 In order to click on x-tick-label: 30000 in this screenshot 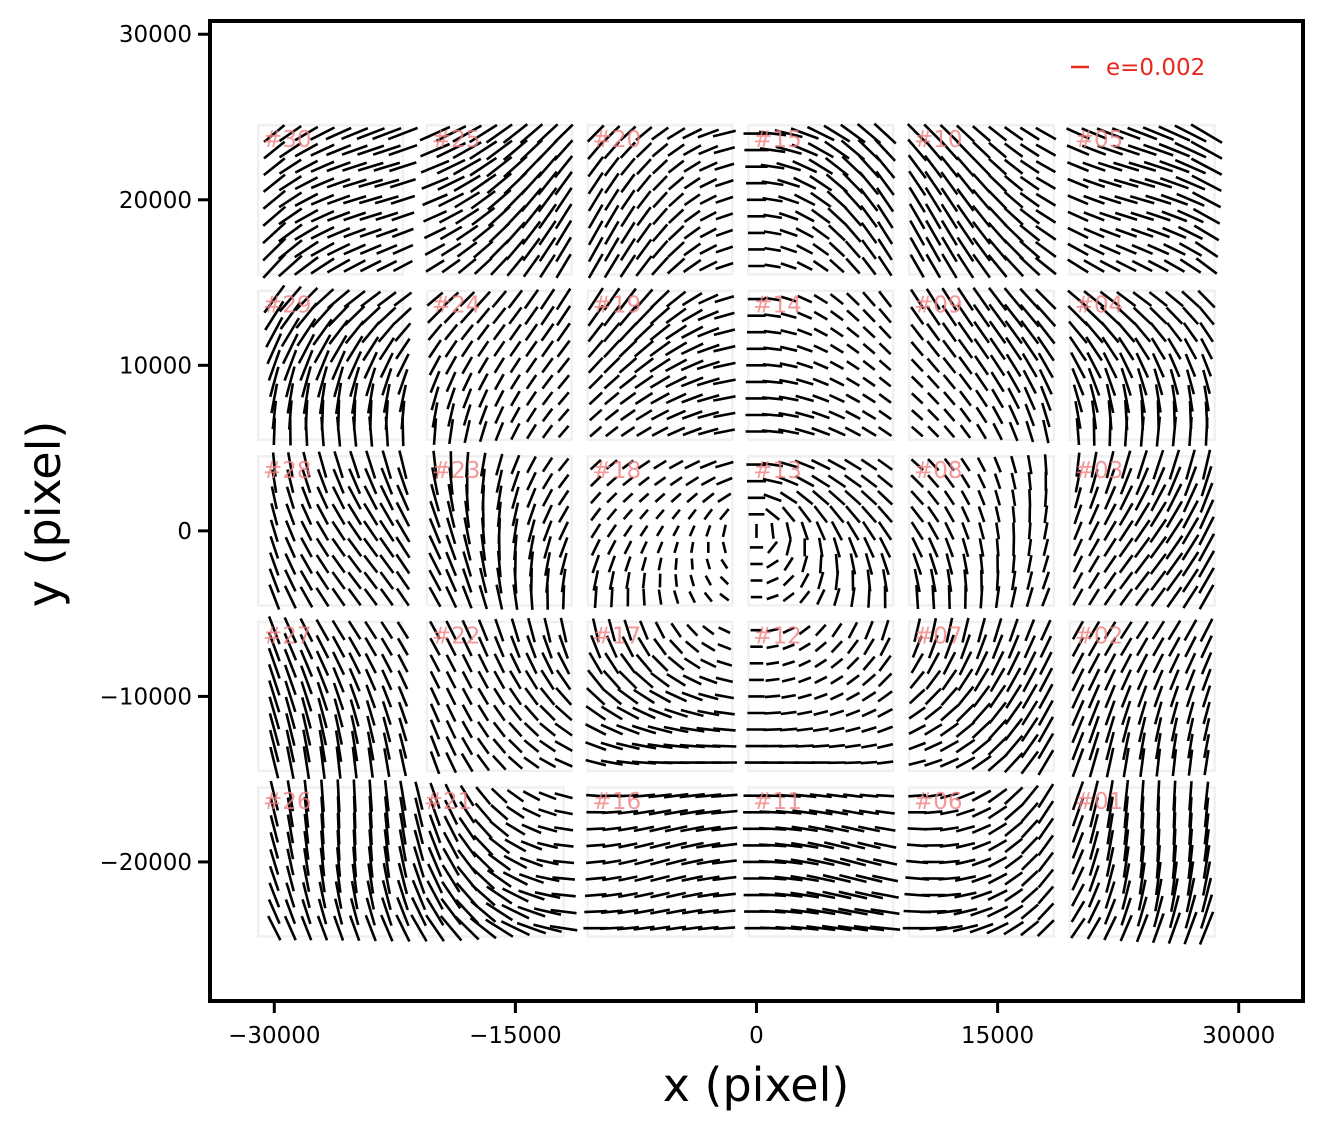, I will do `click(1238, 1036)`.